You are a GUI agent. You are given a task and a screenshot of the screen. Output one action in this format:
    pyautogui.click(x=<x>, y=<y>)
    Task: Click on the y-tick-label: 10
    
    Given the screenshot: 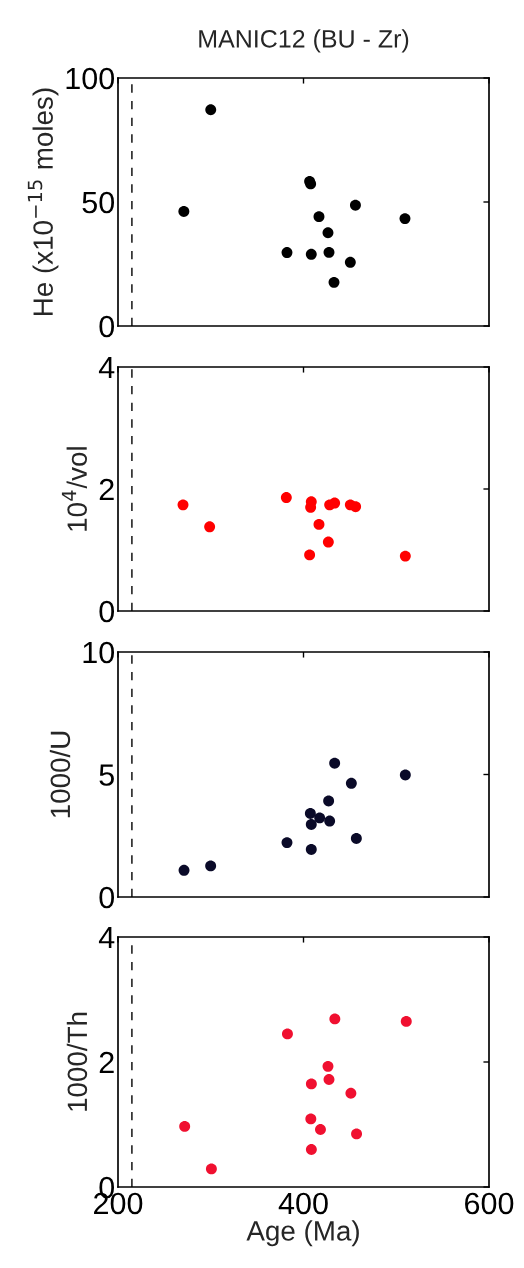 What is the action you would take?
    pyautogui.click(x=99, y=652)
    